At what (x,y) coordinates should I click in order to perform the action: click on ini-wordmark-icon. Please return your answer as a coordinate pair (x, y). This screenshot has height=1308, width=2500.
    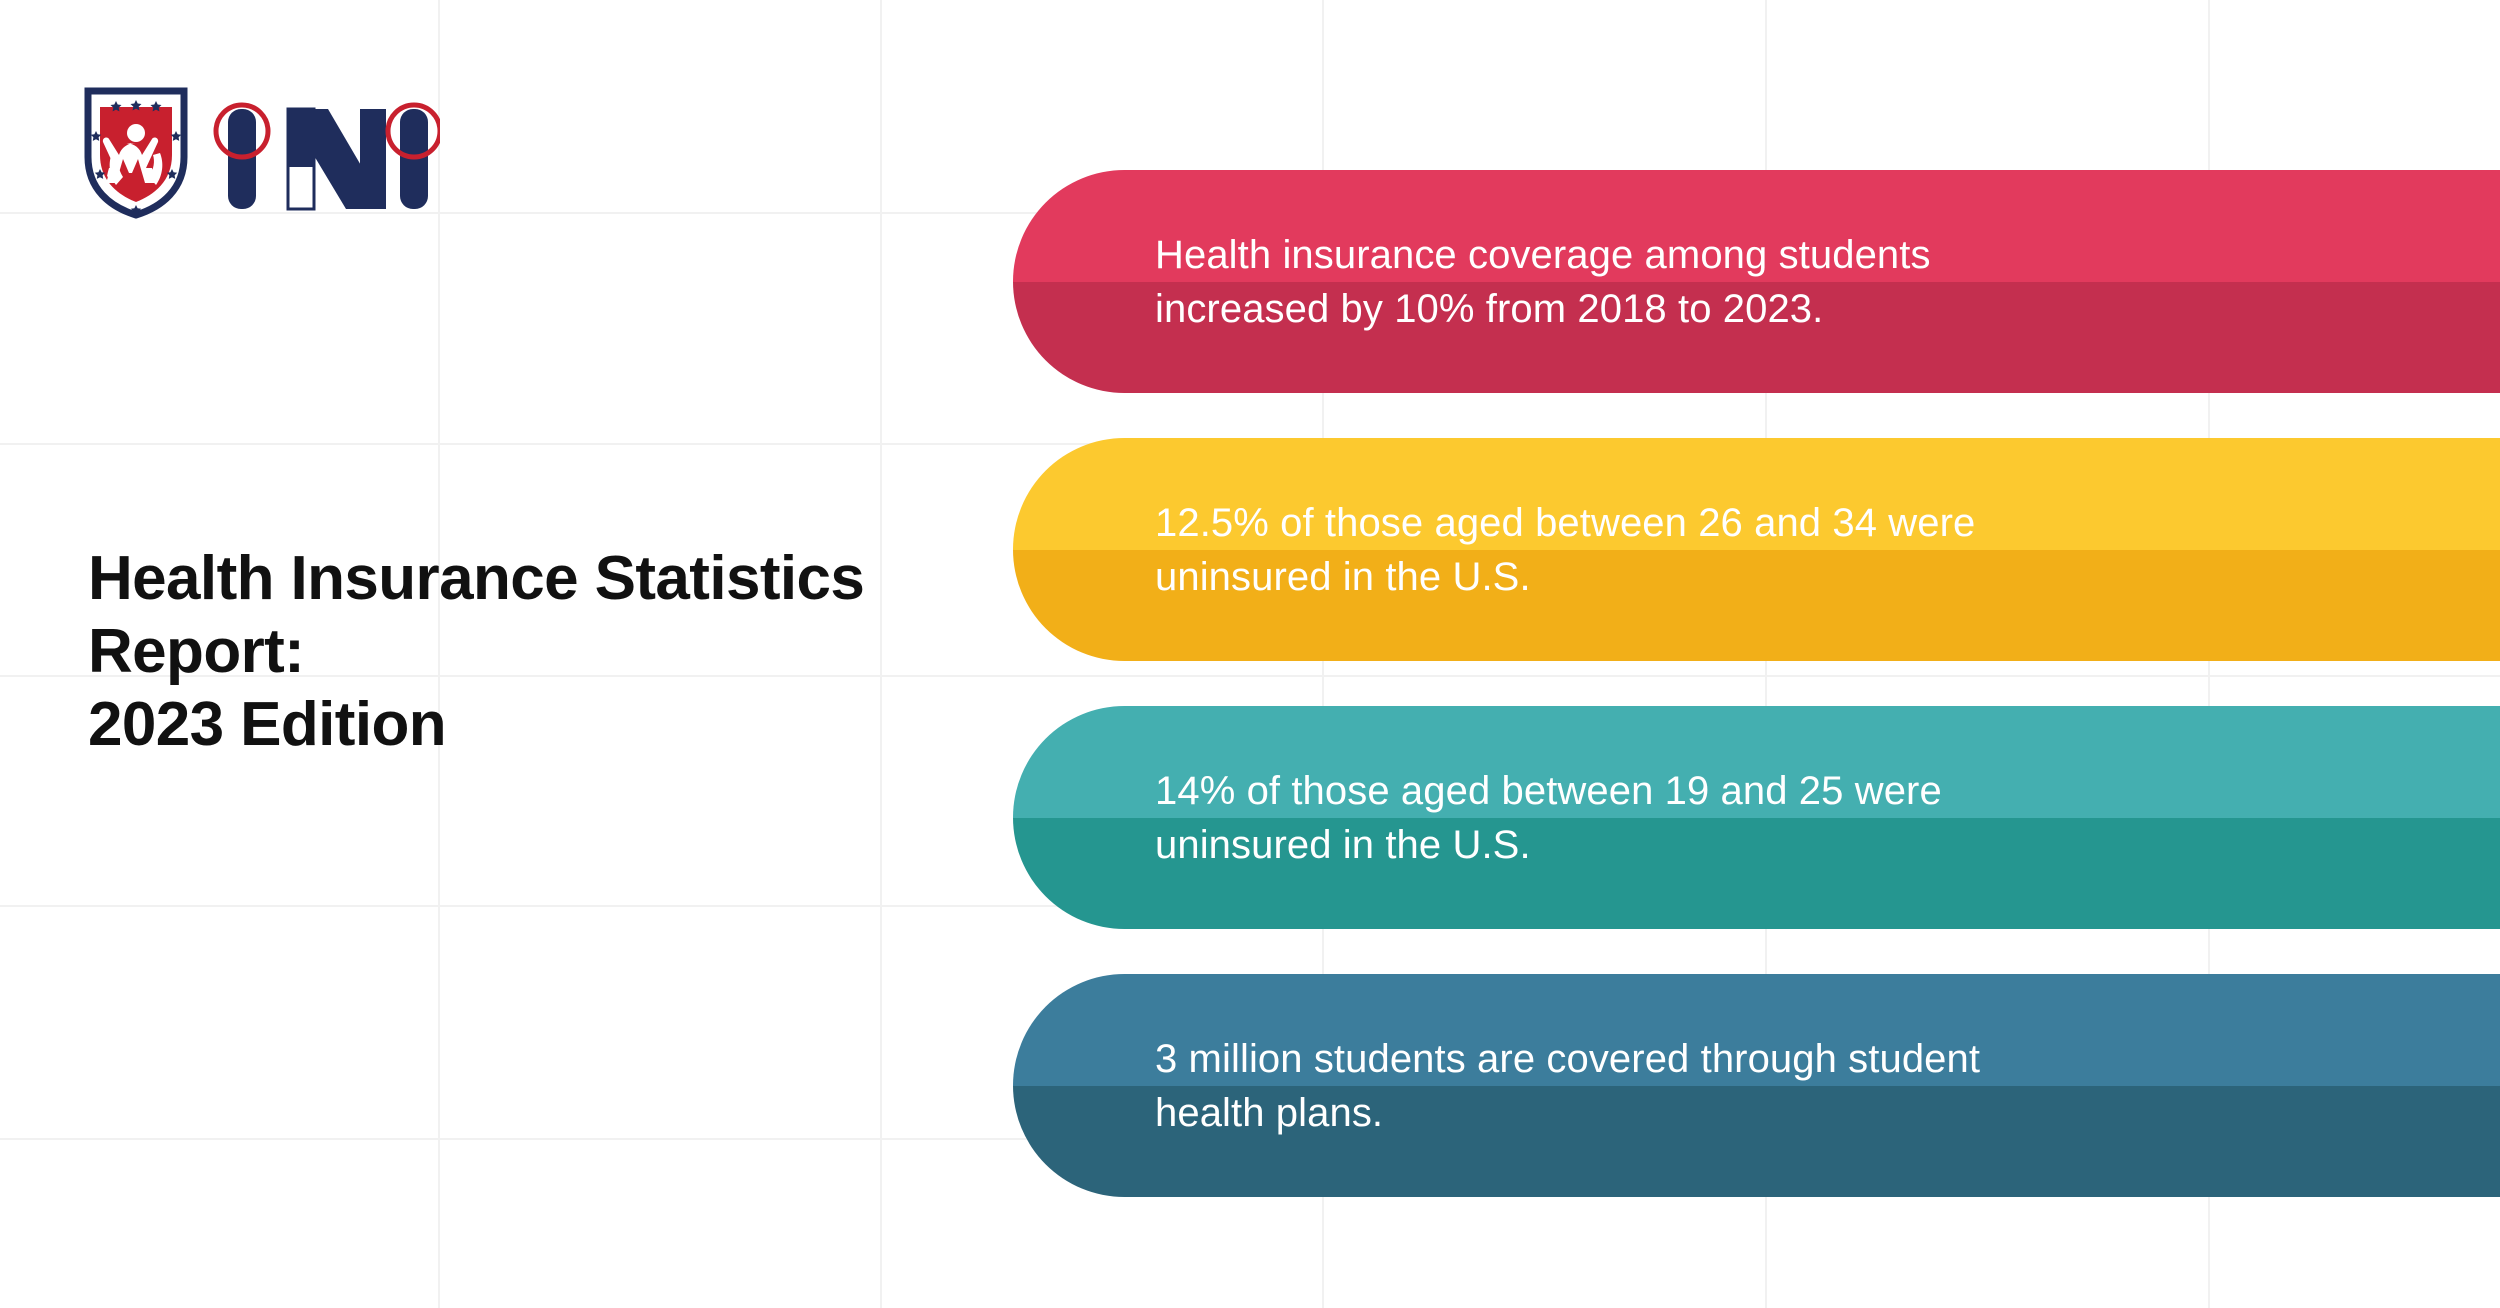
    Looking at the image, I should click on (326, 156).